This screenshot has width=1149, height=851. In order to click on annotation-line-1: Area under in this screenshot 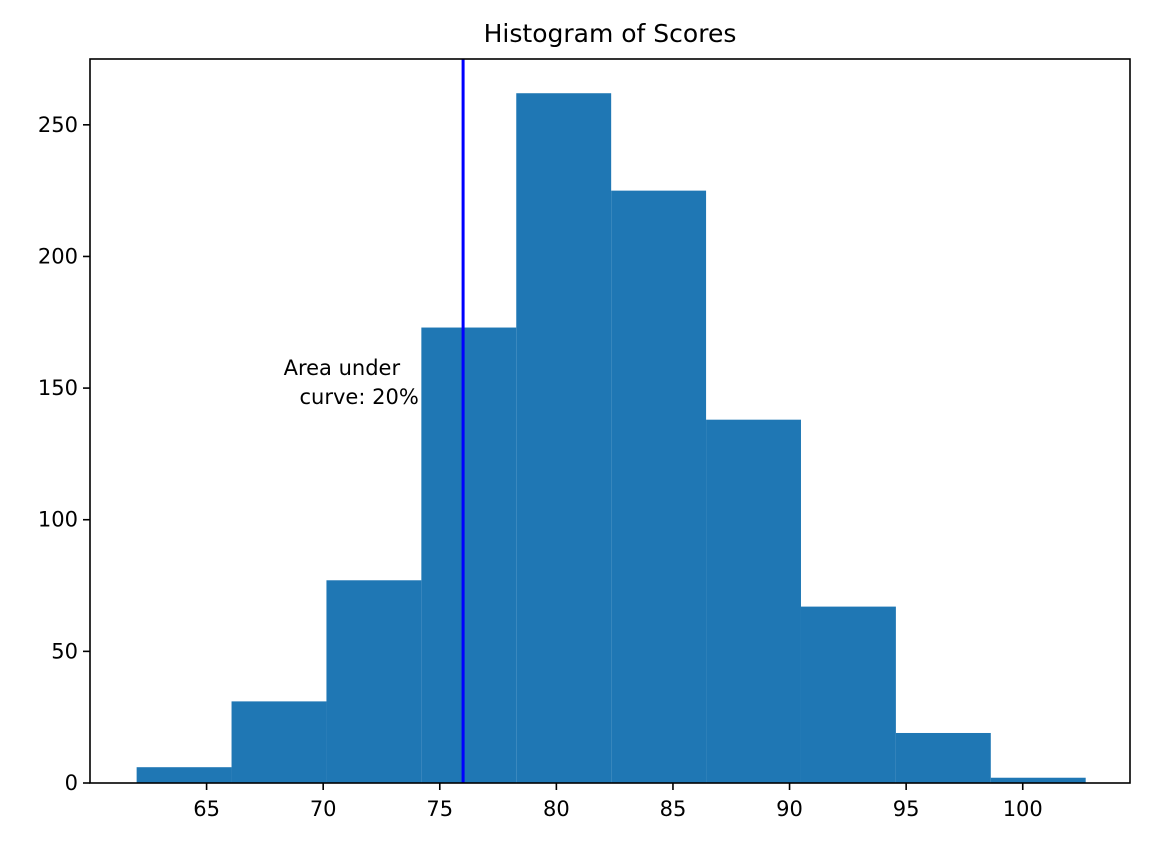, I will do `click(342, 368)`.